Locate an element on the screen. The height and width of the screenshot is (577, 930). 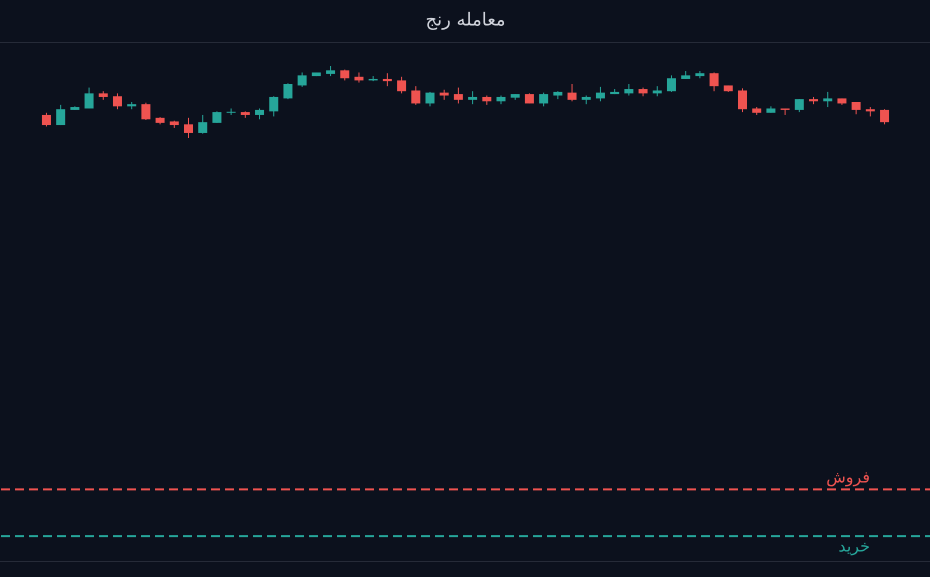
ref-line-label: فروش is located at coordinates (848, 477).